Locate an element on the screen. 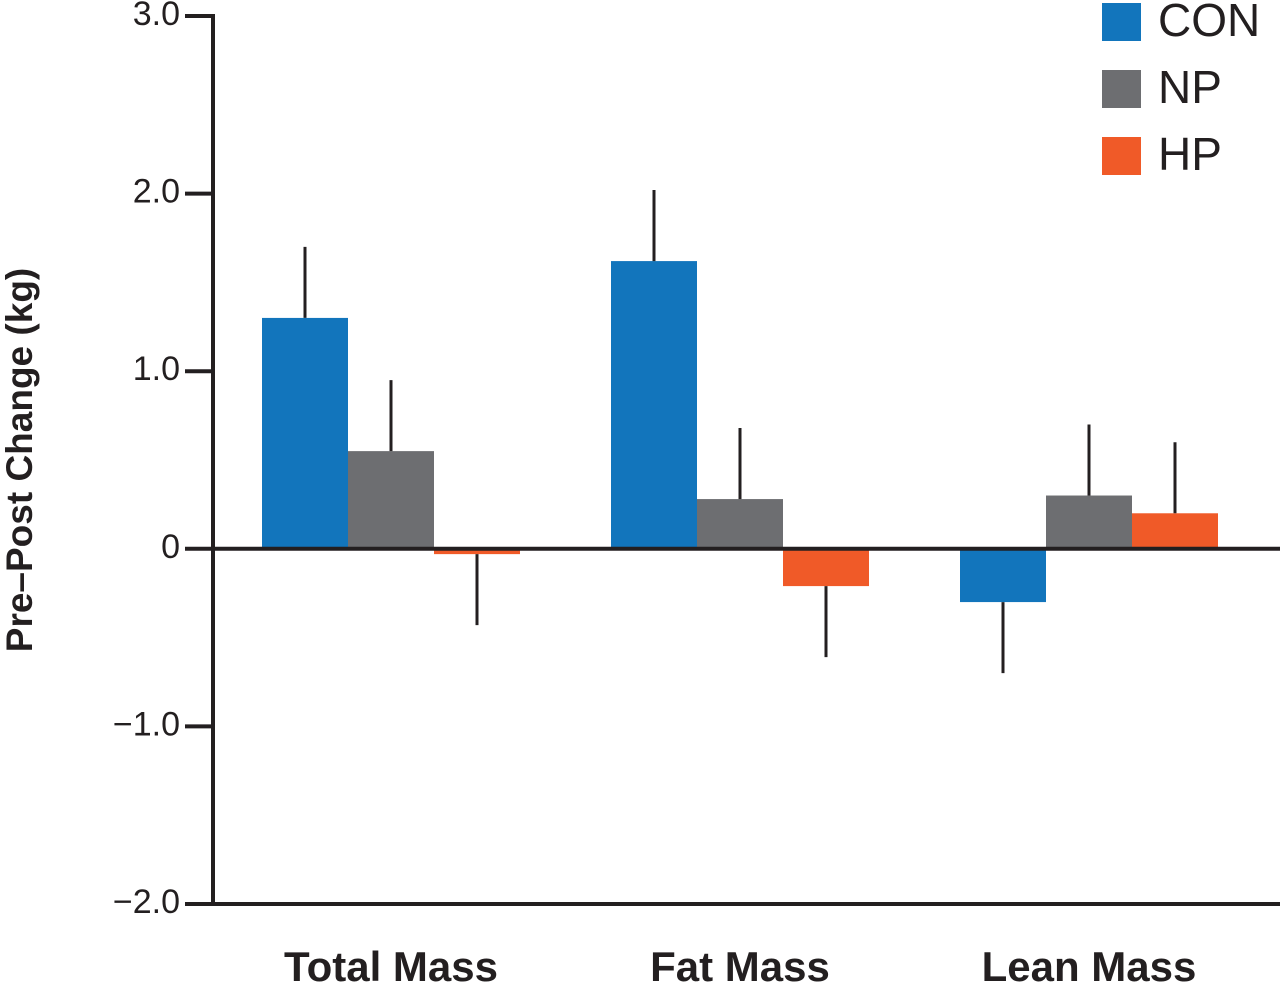 This screenshot has height=989, width=1280. x-tick-label: Lean Mass is located at coordinates (1089, 966).